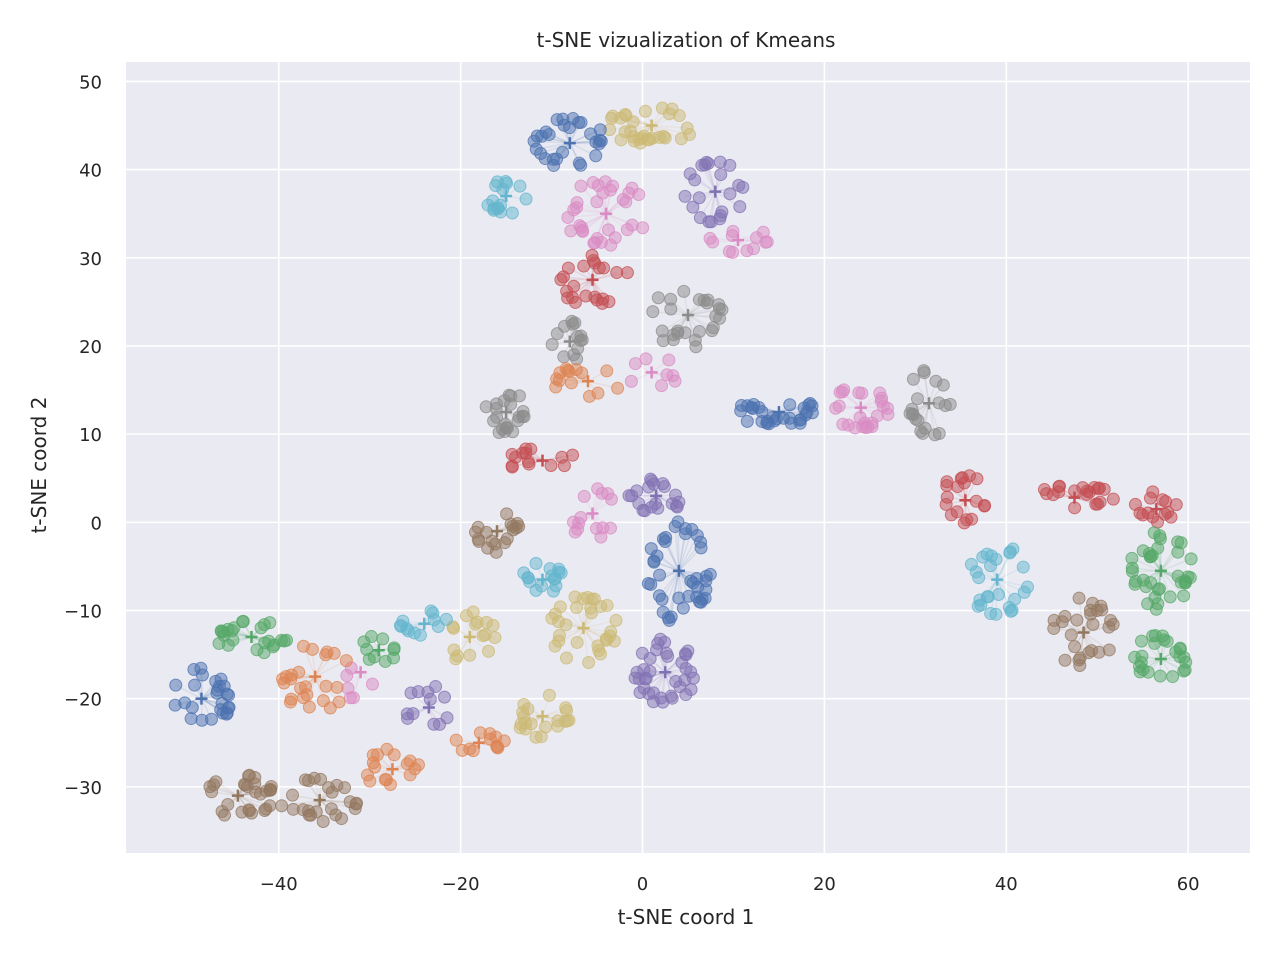 This screenshot has width=1280, height=960. Describe the element at coordinates (824, 884) in the screenshot. I see `x-tick-label: 20` at that location.